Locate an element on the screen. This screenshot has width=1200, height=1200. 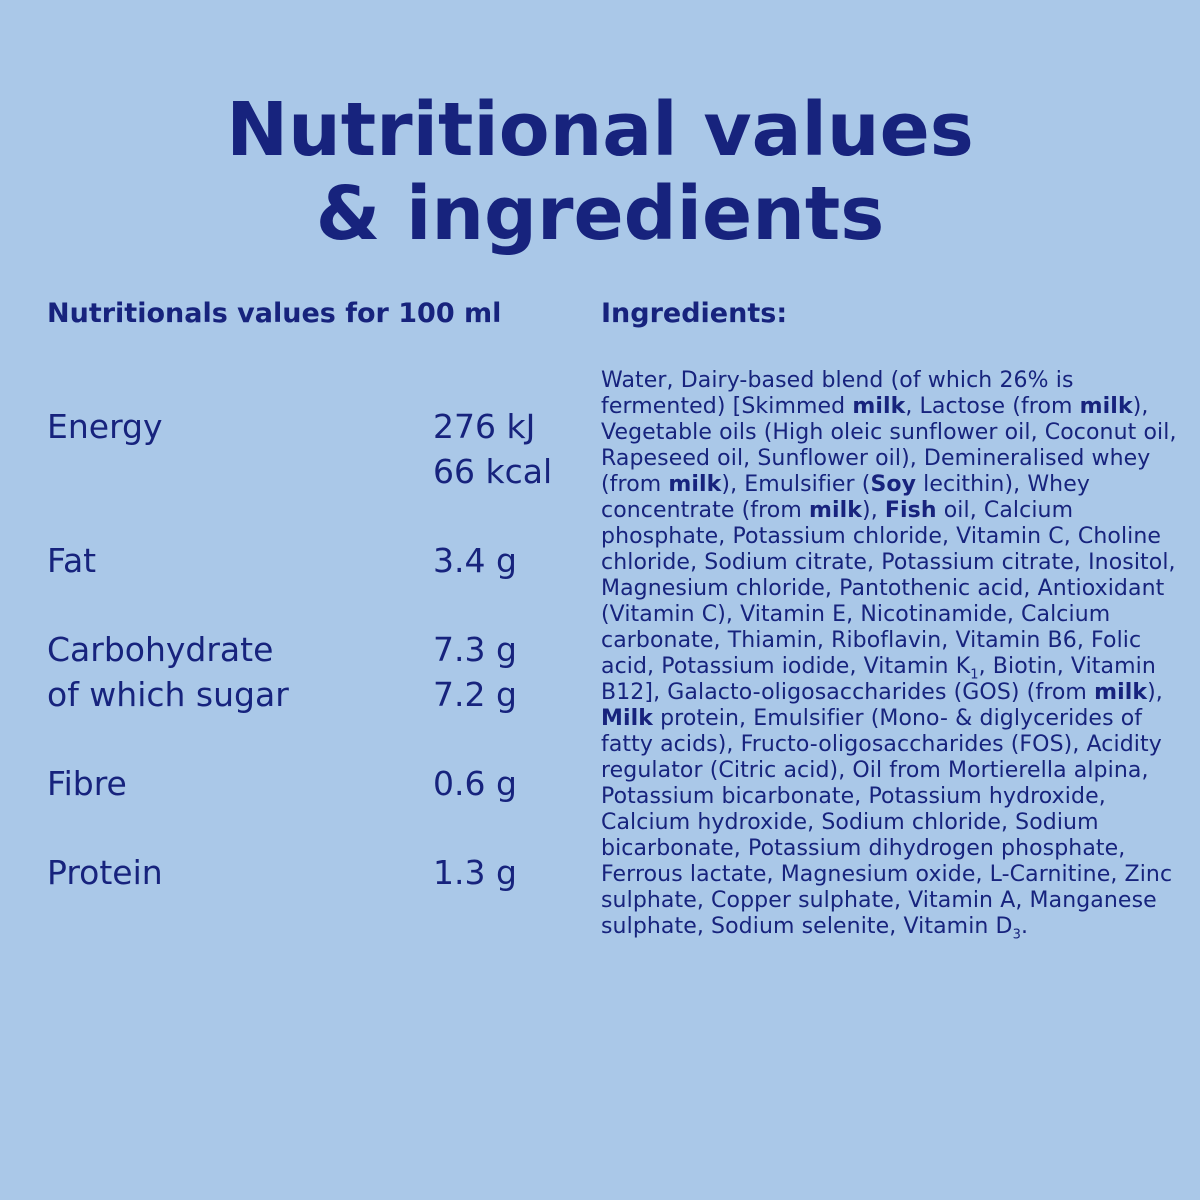
title: Nutritional values & ingredients is located at coordinates (600, 172).